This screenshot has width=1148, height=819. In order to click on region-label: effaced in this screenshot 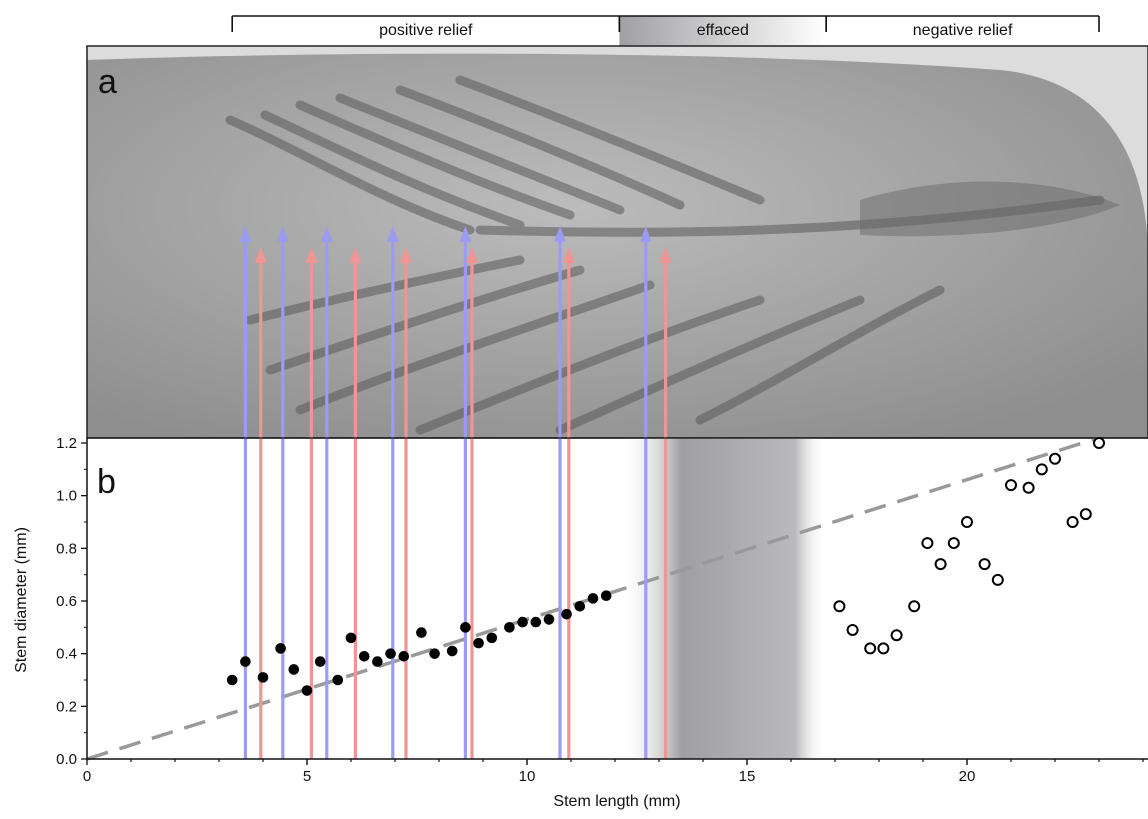, I will do `click(723, 30)`.